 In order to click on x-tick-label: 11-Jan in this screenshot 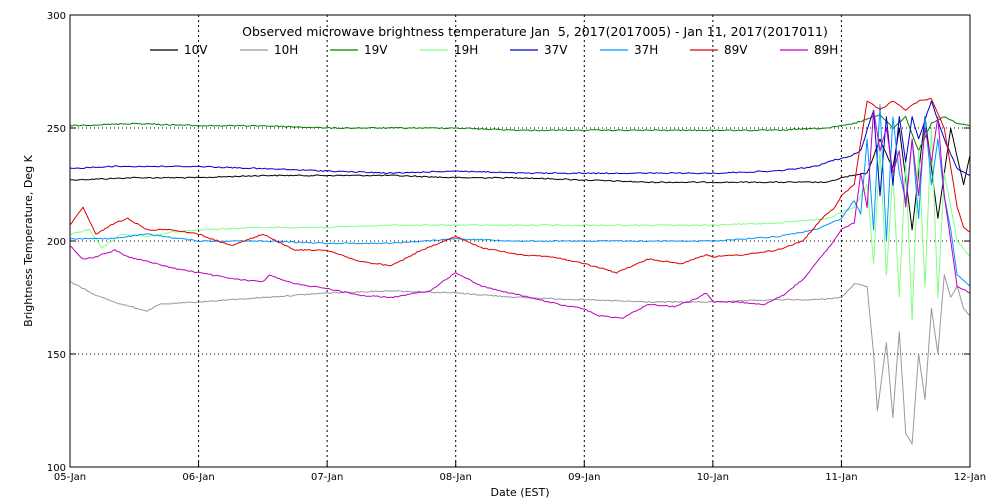, I will do `click(841, 477)`.